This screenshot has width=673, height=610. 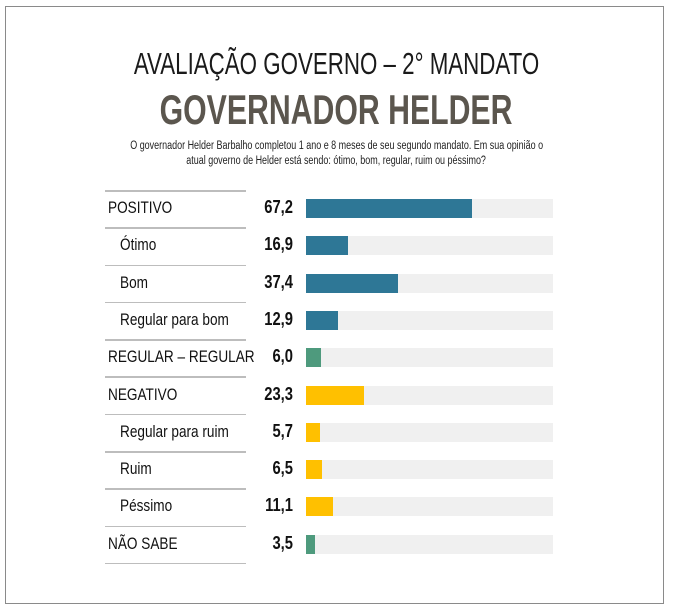 I want to click on category-label: POSITIVO, so click(x=140, y=207).